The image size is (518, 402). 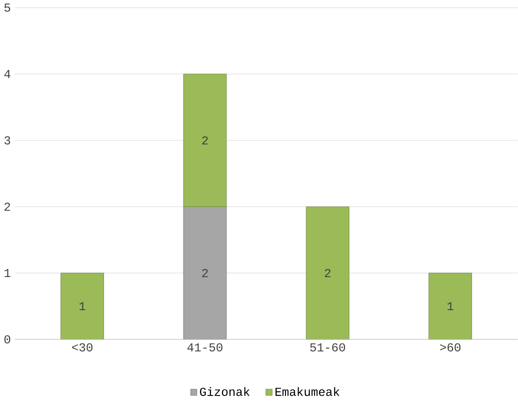 What do you see at coordinates (328, 347) in the screenshot?
I see `x-tick-label: 51-60` at bounding box center [328, 347].